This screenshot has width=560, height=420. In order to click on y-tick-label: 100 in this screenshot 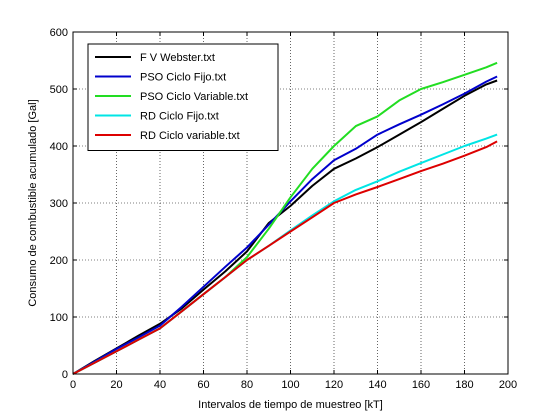, I will do `click(59, 318)`.